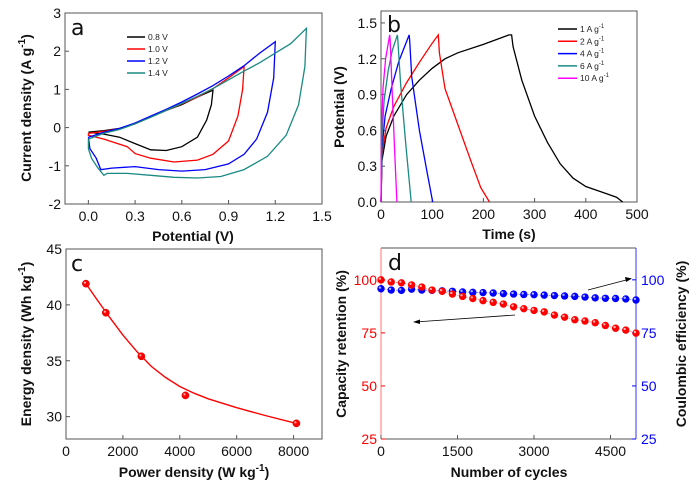 Image resolution: width=700 pixels, height=493 pixels. What do you see at coordinates (533, 451) in the screenshot?
I see `x-tick-label: 3000` at bounding box center [533, 451].